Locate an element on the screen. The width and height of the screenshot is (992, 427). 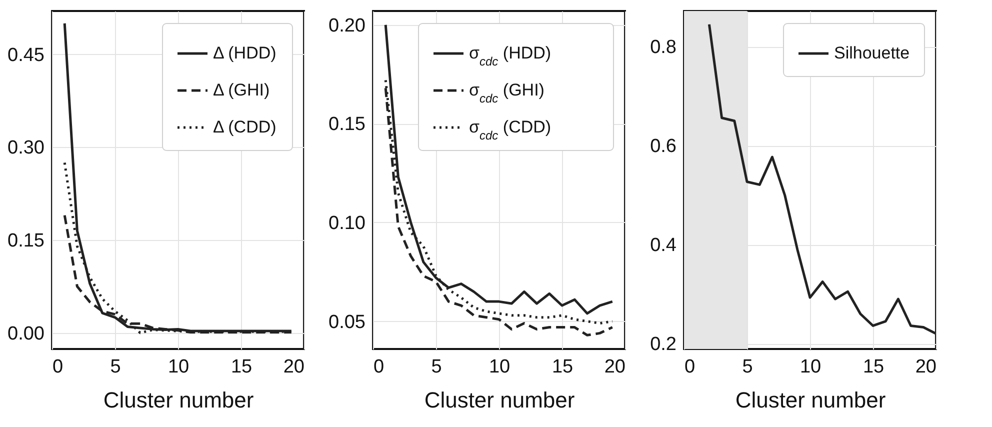
y-tick-label: 0.00 is located at coordinates (26, 333).